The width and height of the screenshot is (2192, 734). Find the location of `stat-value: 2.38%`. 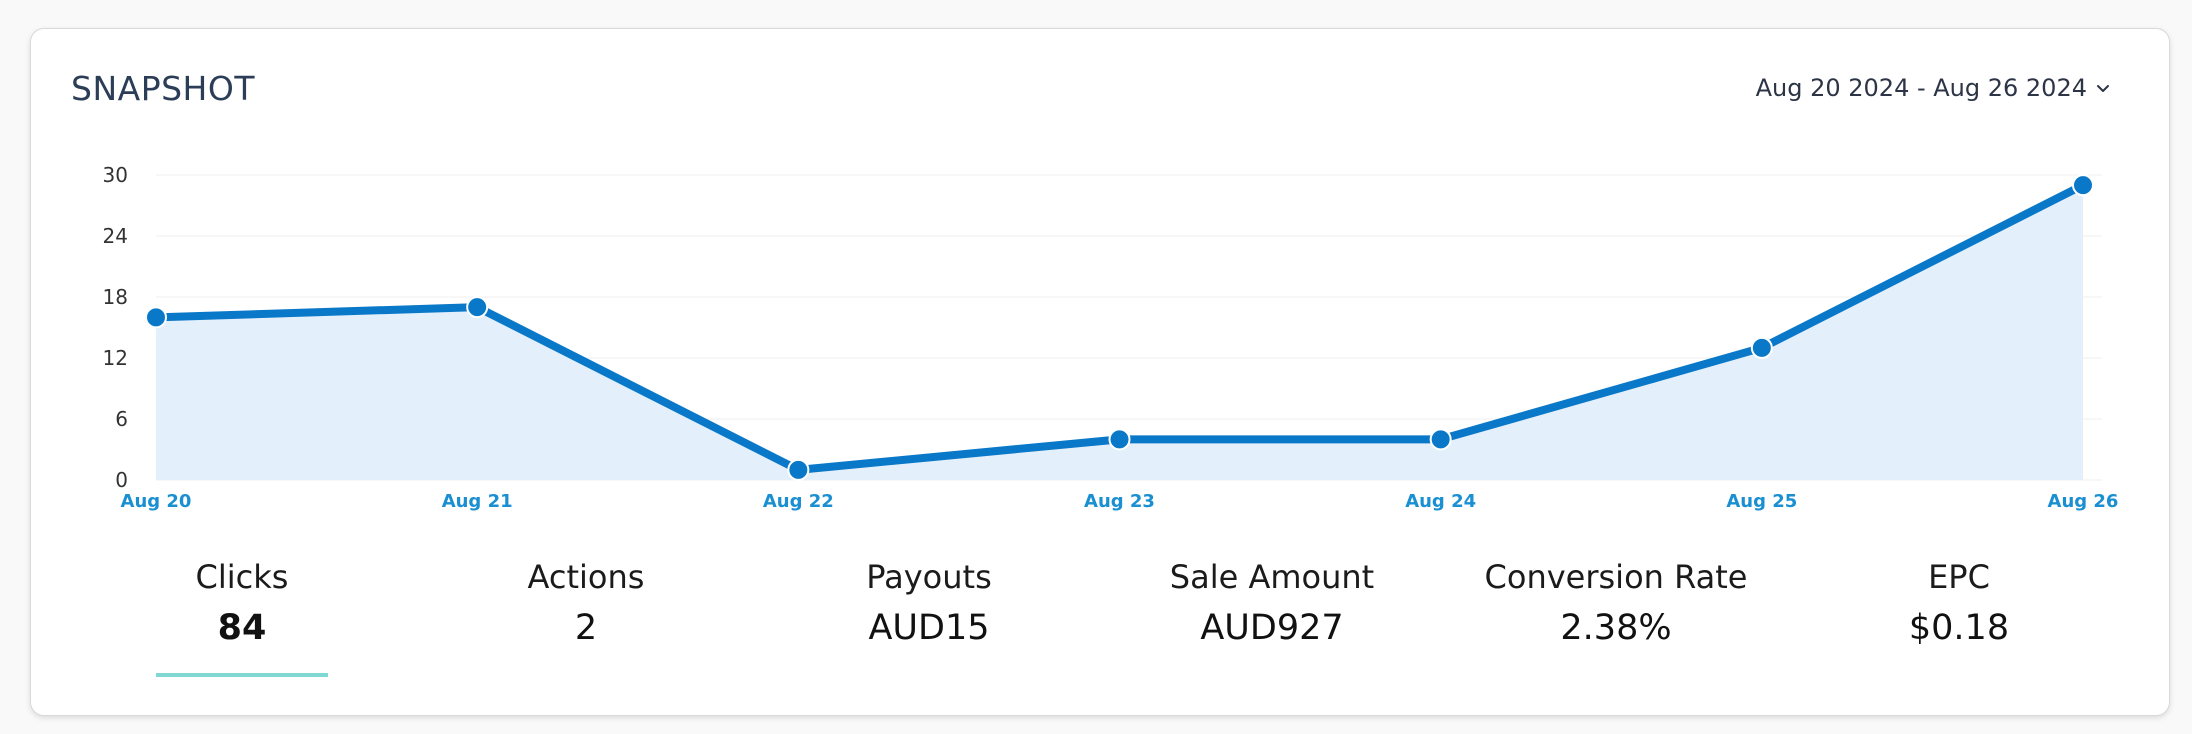

stat-value: 2.38% is located at coordinates (1616, 628).